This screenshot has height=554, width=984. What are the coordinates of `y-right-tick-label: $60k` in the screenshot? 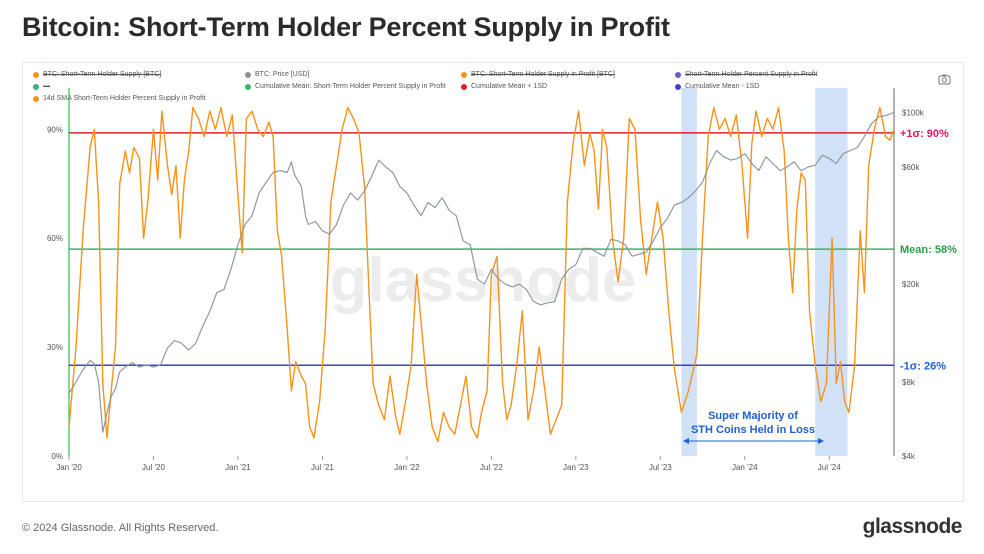 It's located at (911, 167).